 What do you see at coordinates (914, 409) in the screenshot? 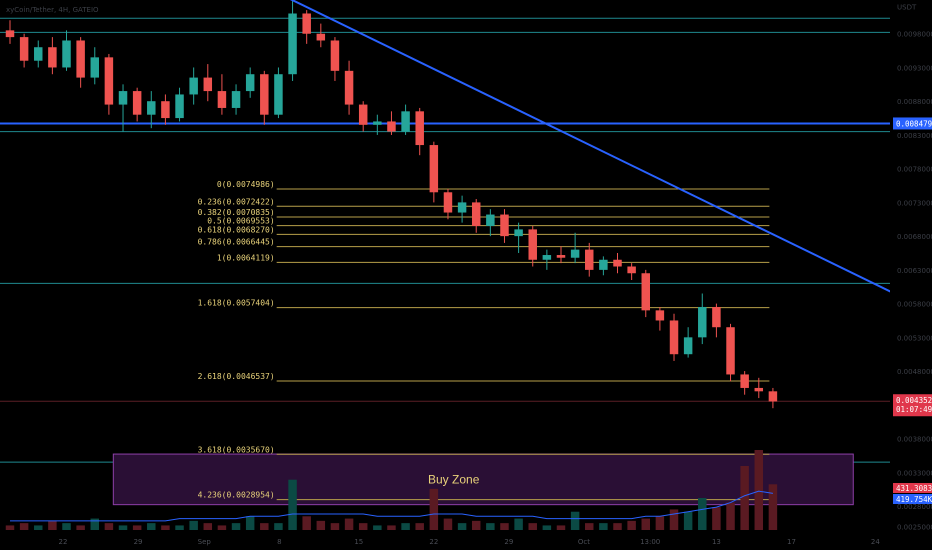
I see `last-price-countdown: 01:07:49` at bounding box center [914, 409].